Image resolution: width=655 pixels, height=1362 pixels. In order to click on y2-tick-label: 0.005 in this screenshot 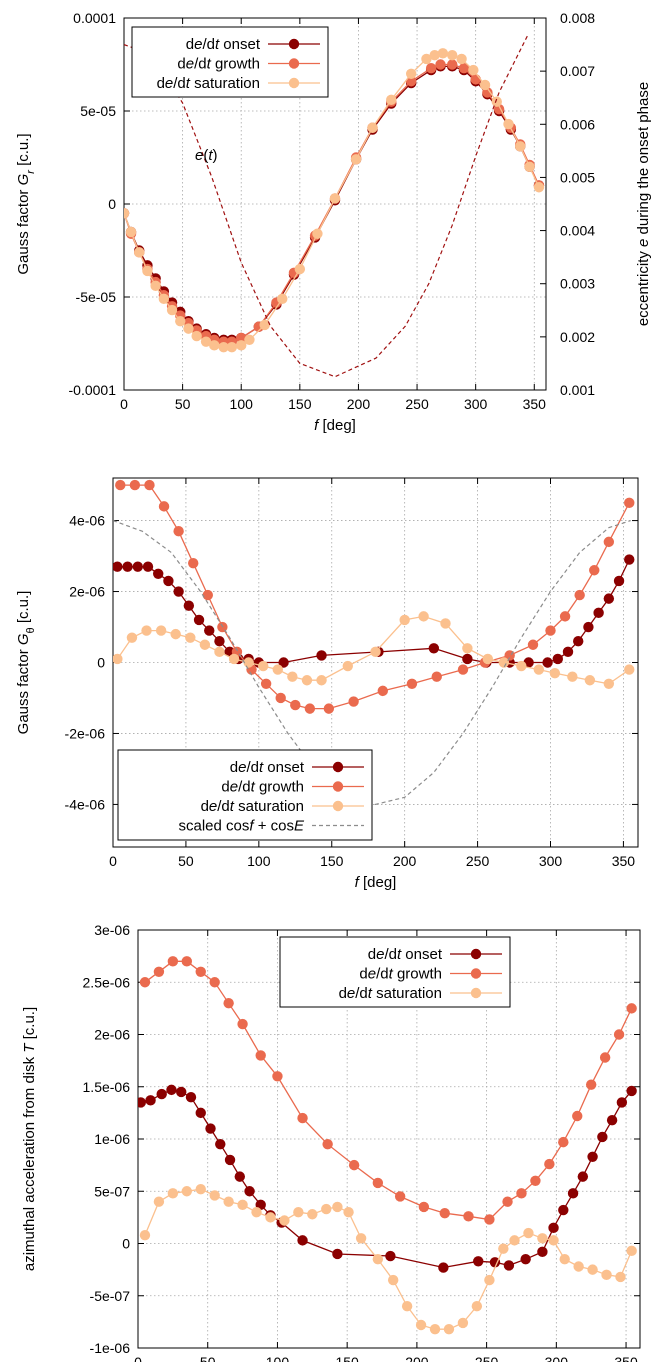, I will do `click(577, 177)`.